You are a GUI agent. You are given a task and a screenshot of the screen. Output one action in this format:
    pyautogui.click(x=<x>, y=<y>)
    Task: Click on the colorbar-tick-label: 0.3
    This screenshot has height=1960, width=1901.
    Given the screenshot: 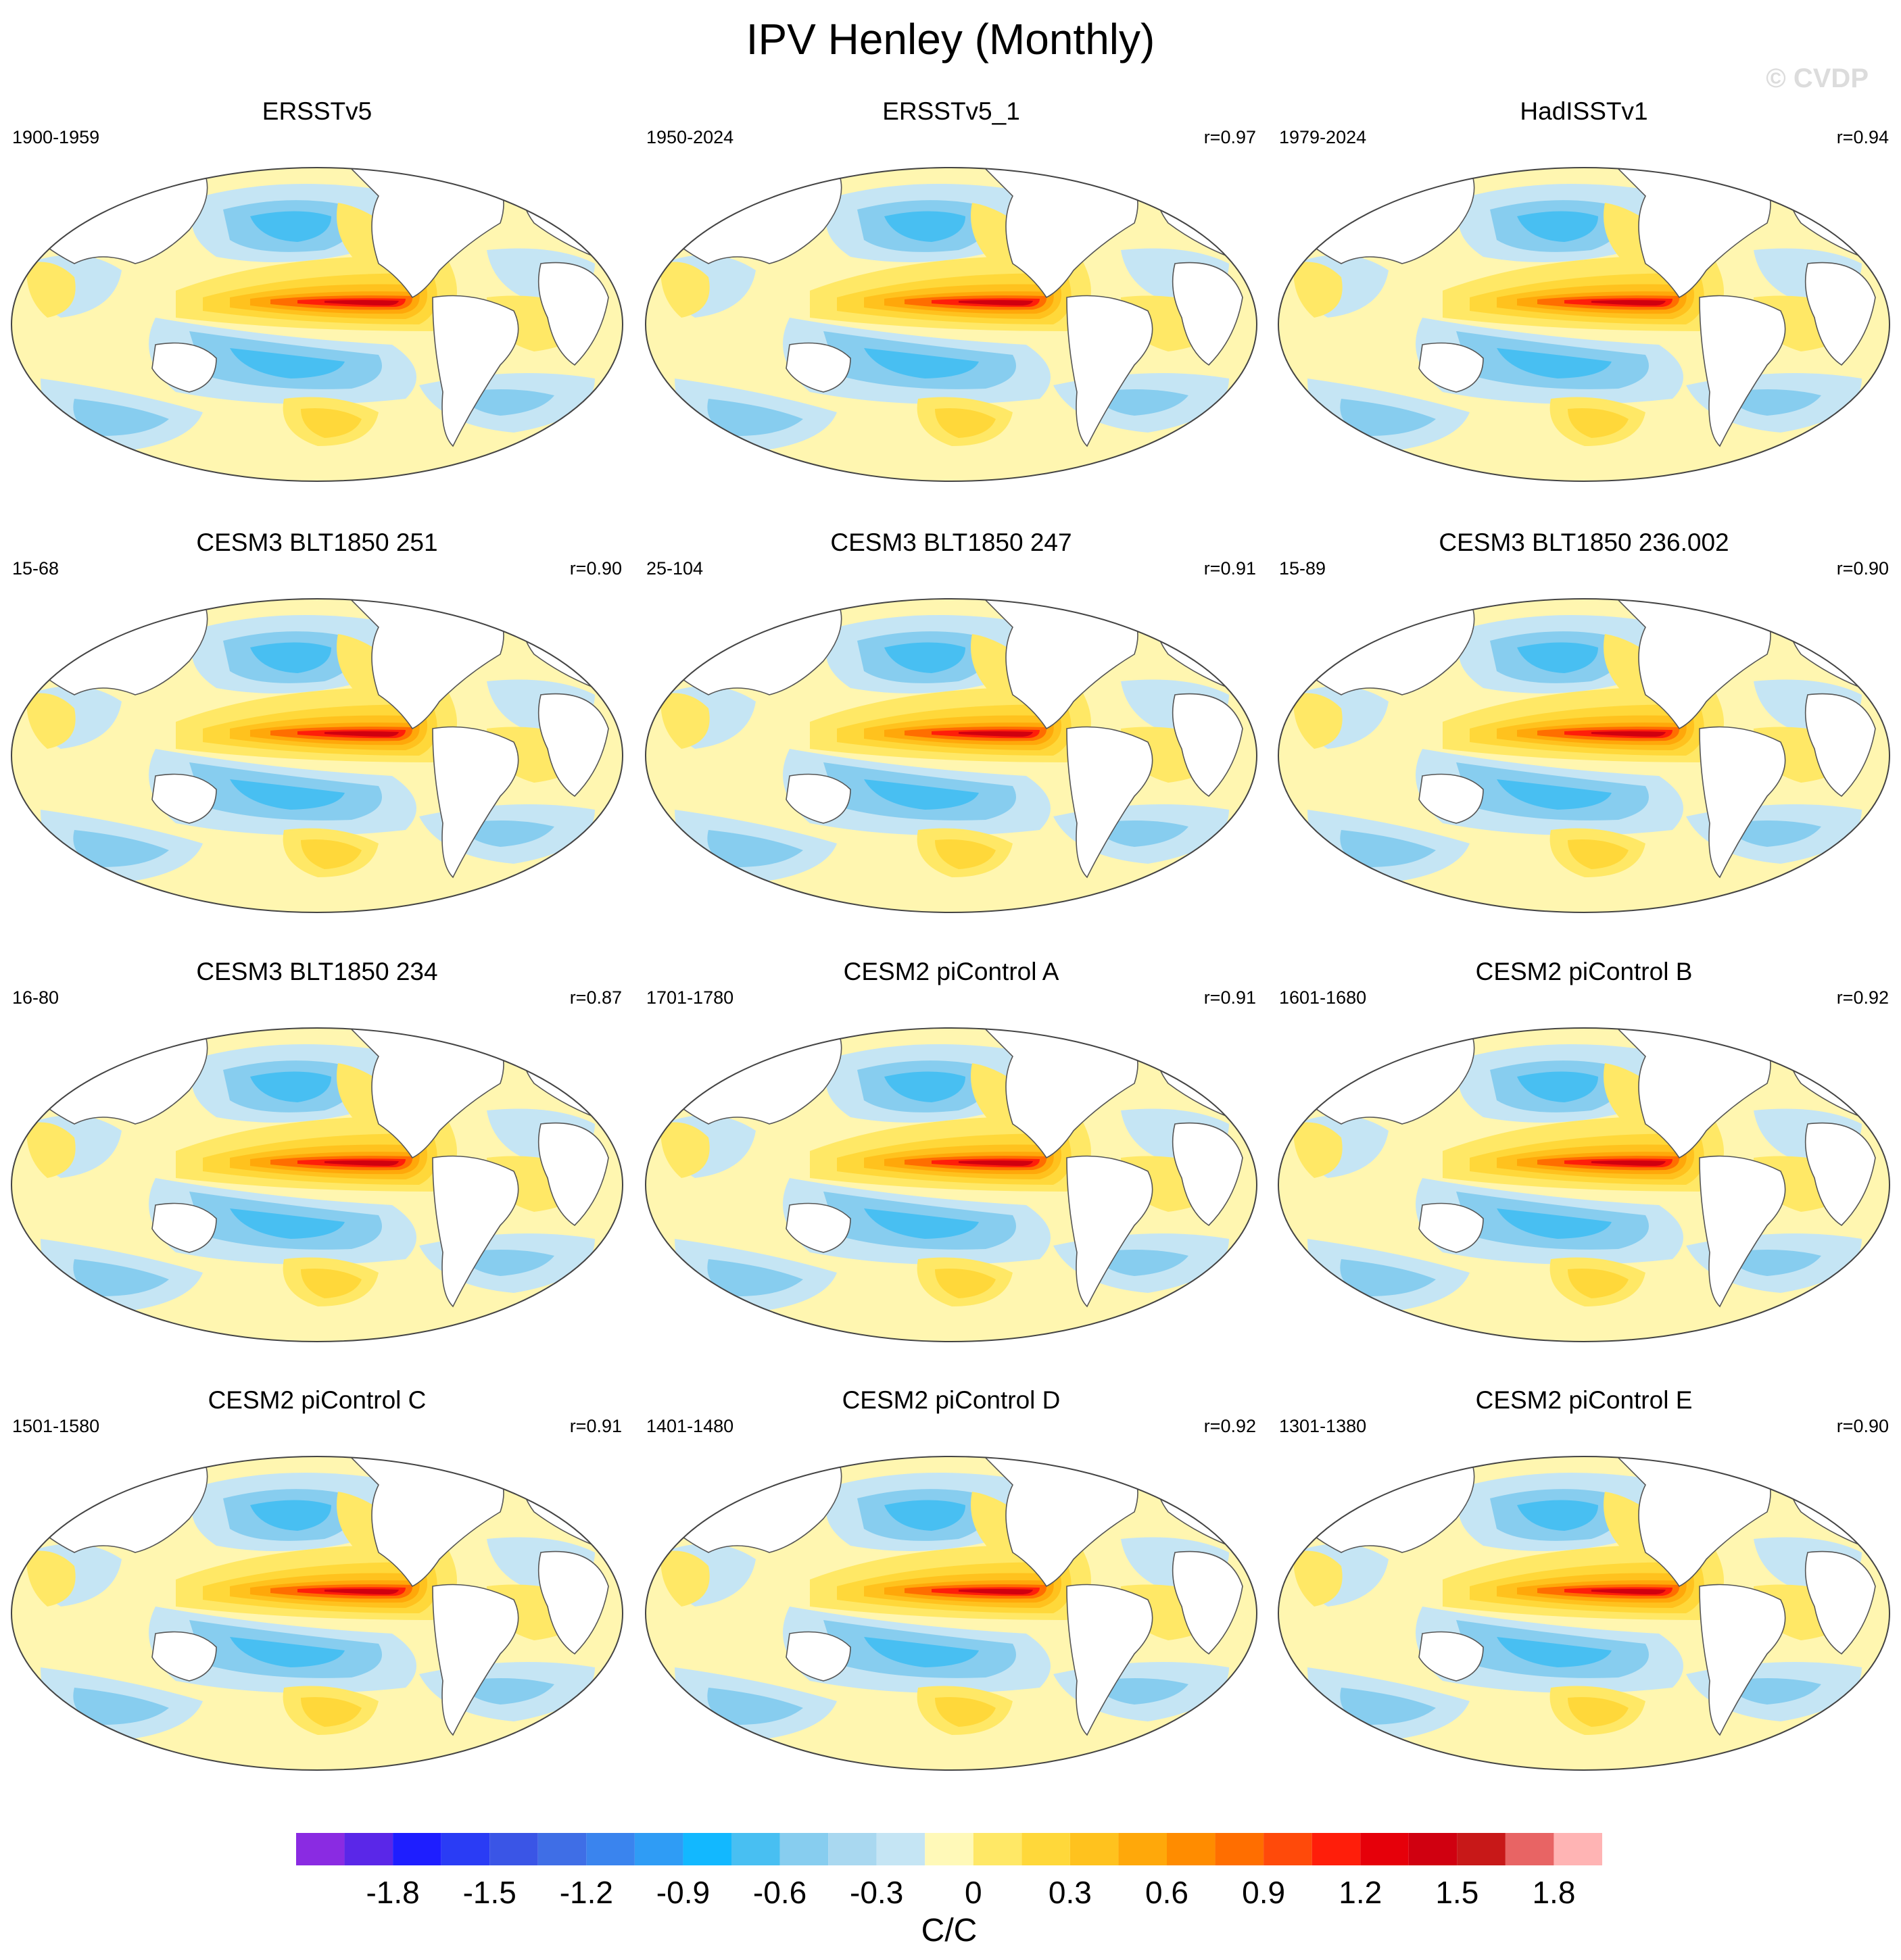 What is the action you would take?
    pyautogui.click(x=1070, y=1892)
    